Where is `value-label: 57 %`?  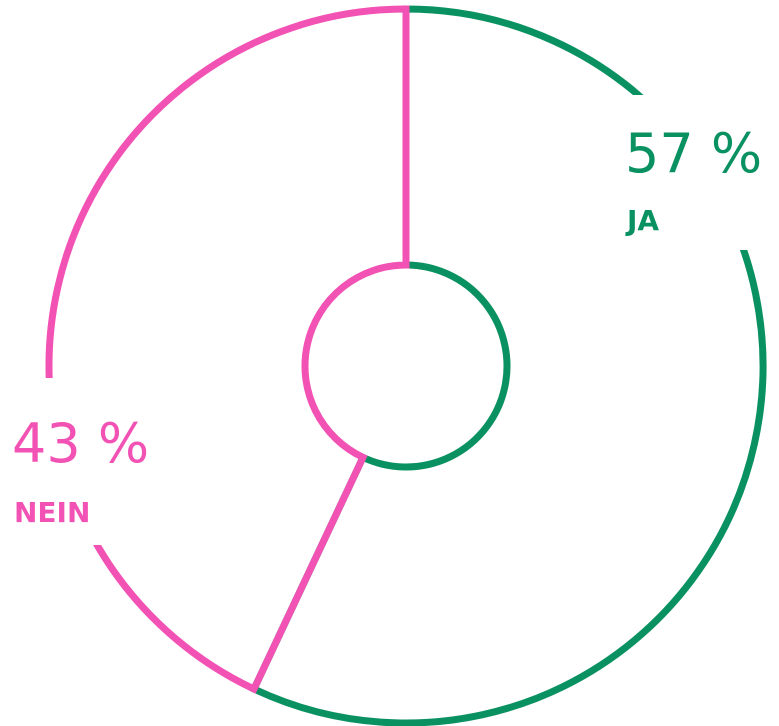
value-label: 57 % is located at coordinates (693, 153).